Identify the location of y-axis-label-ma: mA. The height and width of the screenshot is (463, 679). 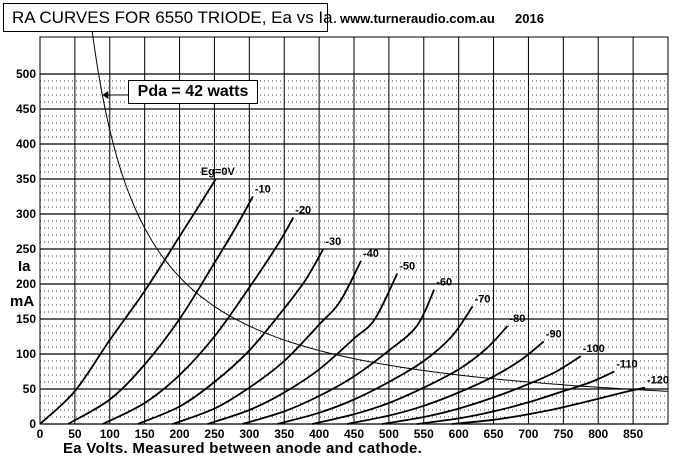
(22, 301).